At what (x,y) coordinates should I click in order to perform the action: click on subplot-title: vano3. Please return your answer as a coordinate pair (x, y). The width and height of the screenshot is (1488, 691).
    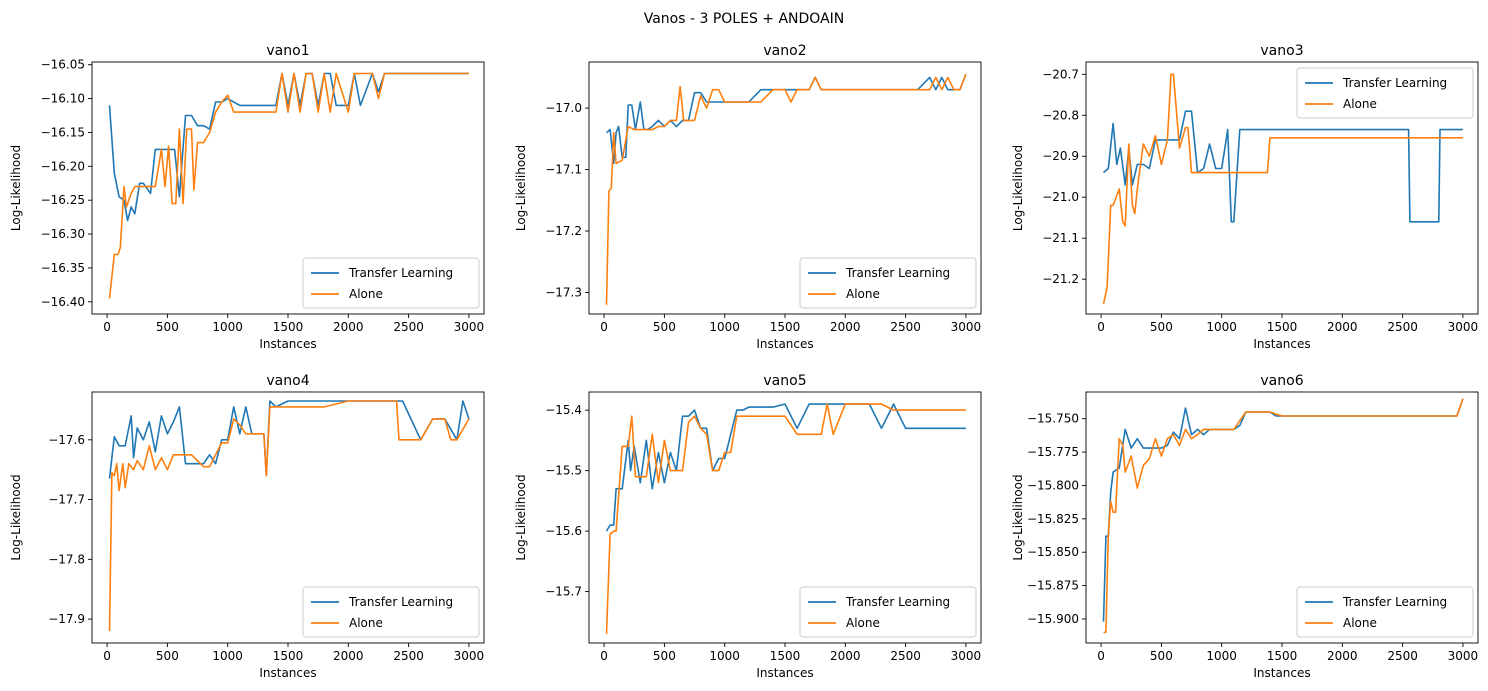
    Looking at the image, I should click on (1281, 51).